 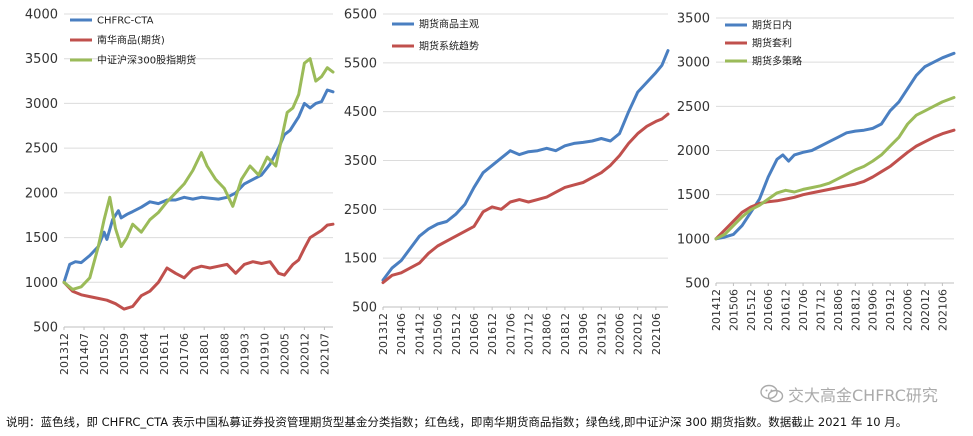 What do you see at coordinates (360, 63) in the screenshot?
I see `y-tick-label: 5500` at bounding box center [360, 63].